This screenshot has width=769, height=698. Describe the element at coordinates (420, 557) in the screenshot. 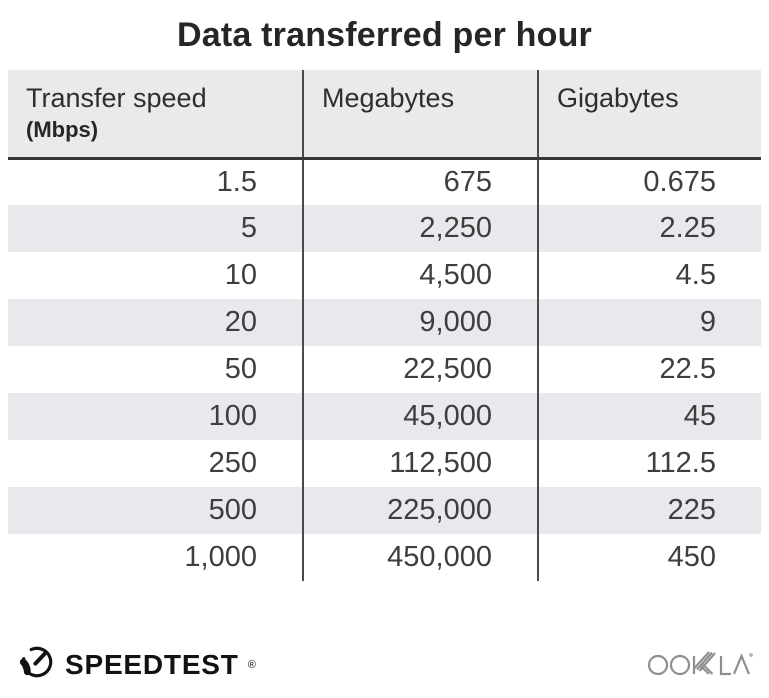

I see `table-cell: 450,000` at that location.